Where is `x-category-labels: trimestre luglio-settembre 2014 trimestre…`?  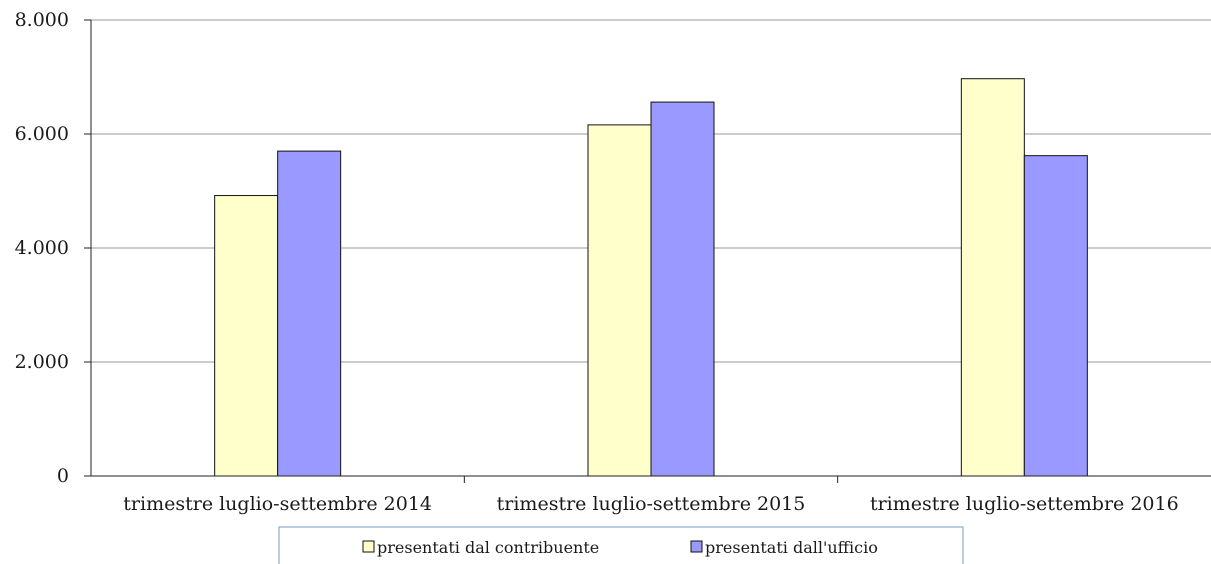
x-category-labels: trimestre luglio-settembre 2014 trimestre… is located at coordinates (650, 504).